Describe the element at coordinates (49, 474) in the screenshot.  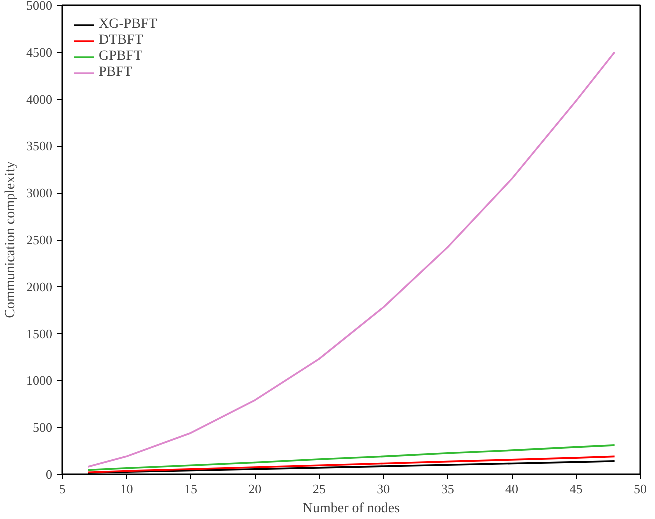
I see `y-tick-label: 0` at that location.